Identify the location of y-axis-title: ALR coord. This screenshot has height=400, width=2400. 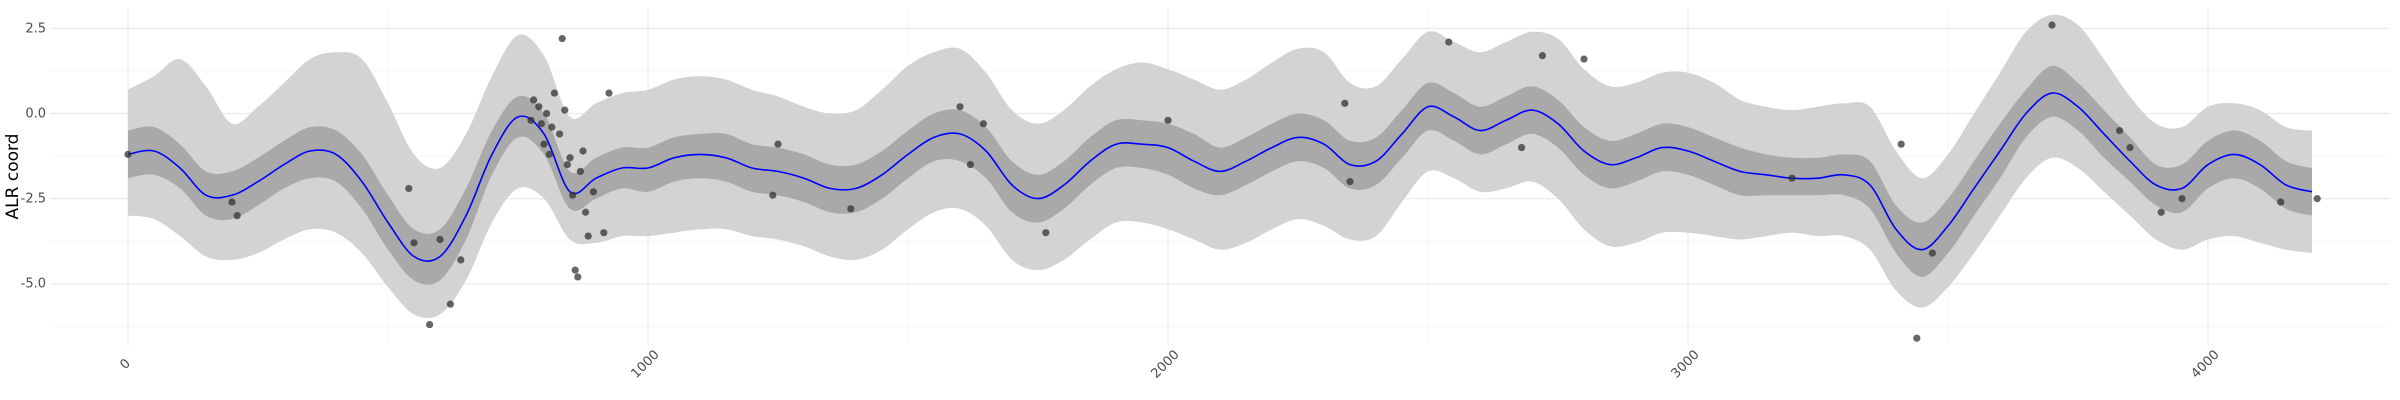
(13, 177).